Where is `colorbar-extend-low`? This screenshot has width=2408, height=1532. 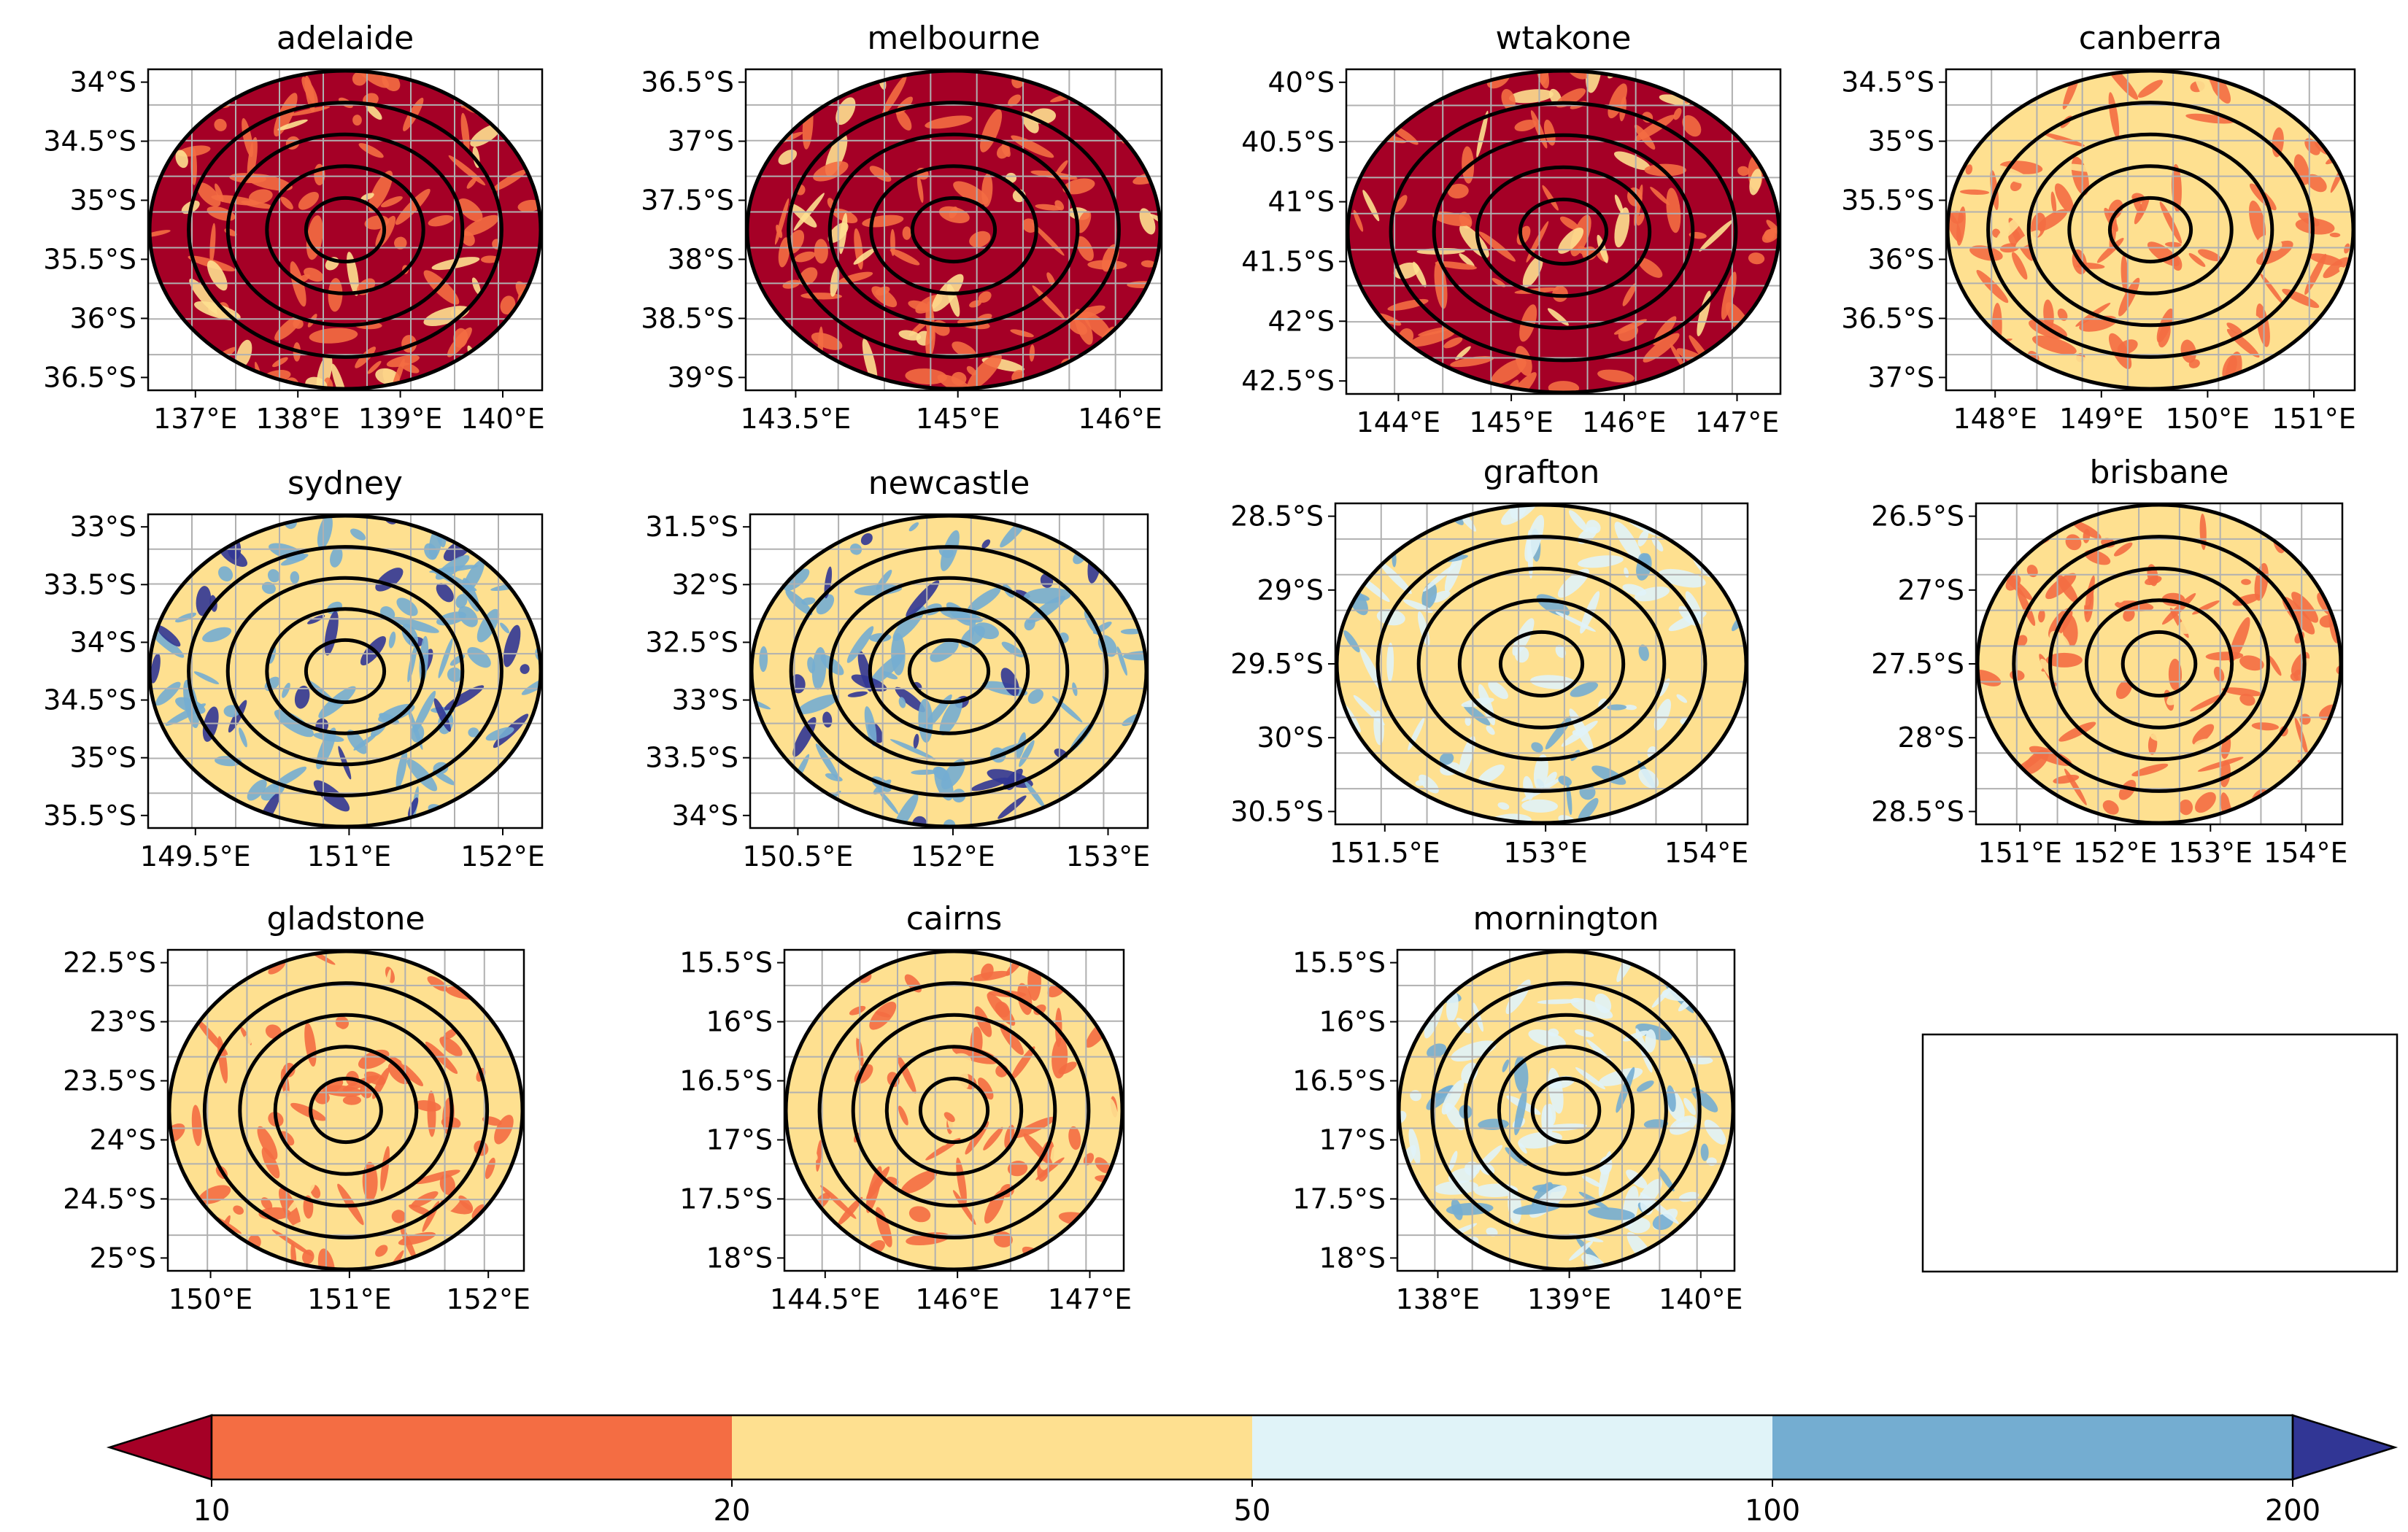 colorbar-extend-low is located at coordinates (159, 1448).